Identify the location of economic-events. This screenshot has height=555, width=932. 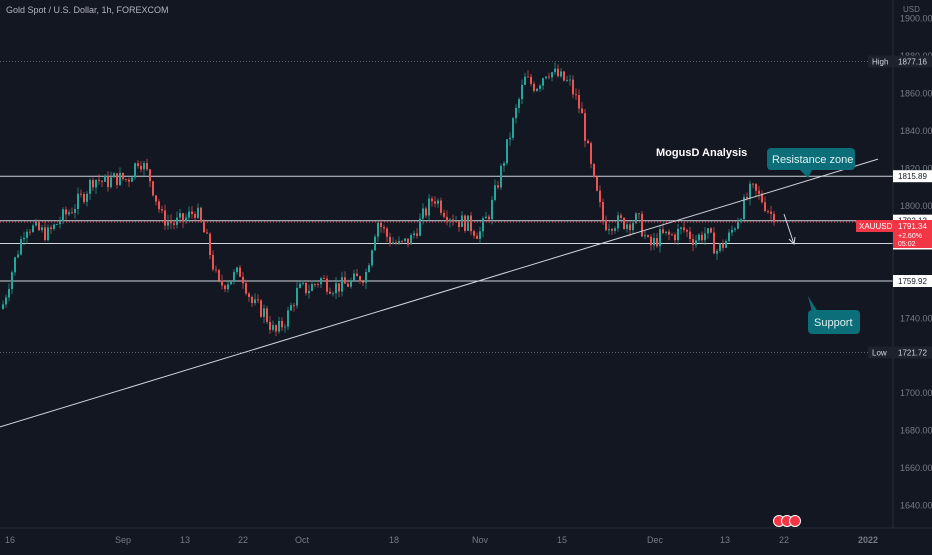
(787, 521).